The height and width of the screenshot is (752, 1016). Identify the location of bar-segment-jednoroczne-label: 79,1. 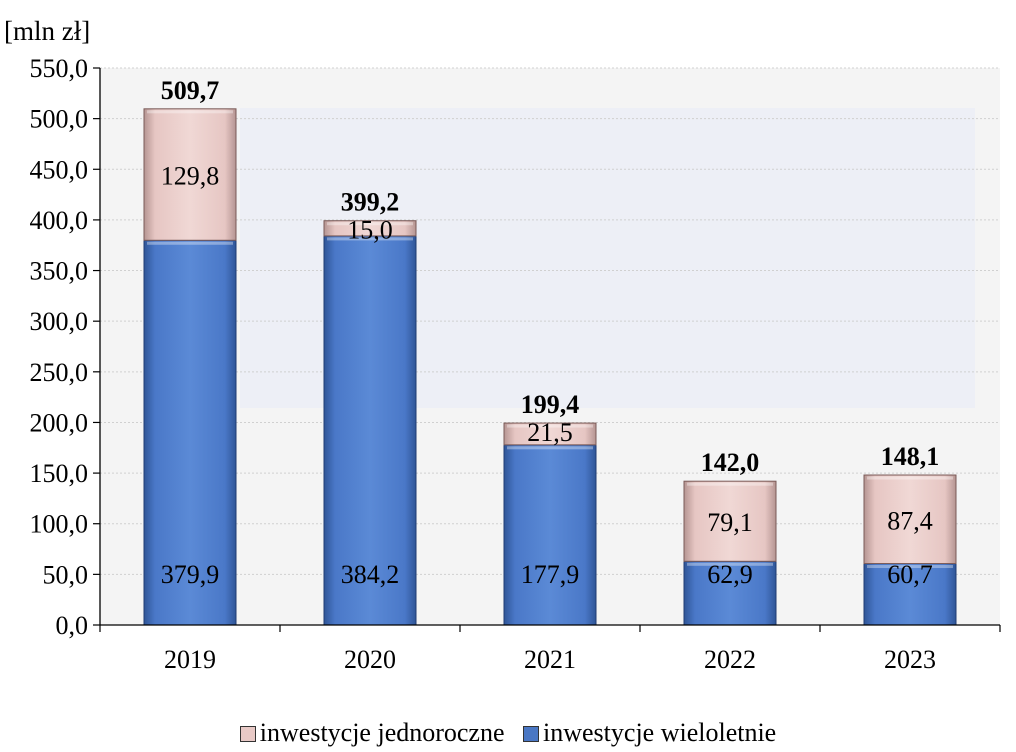
(730, 522).